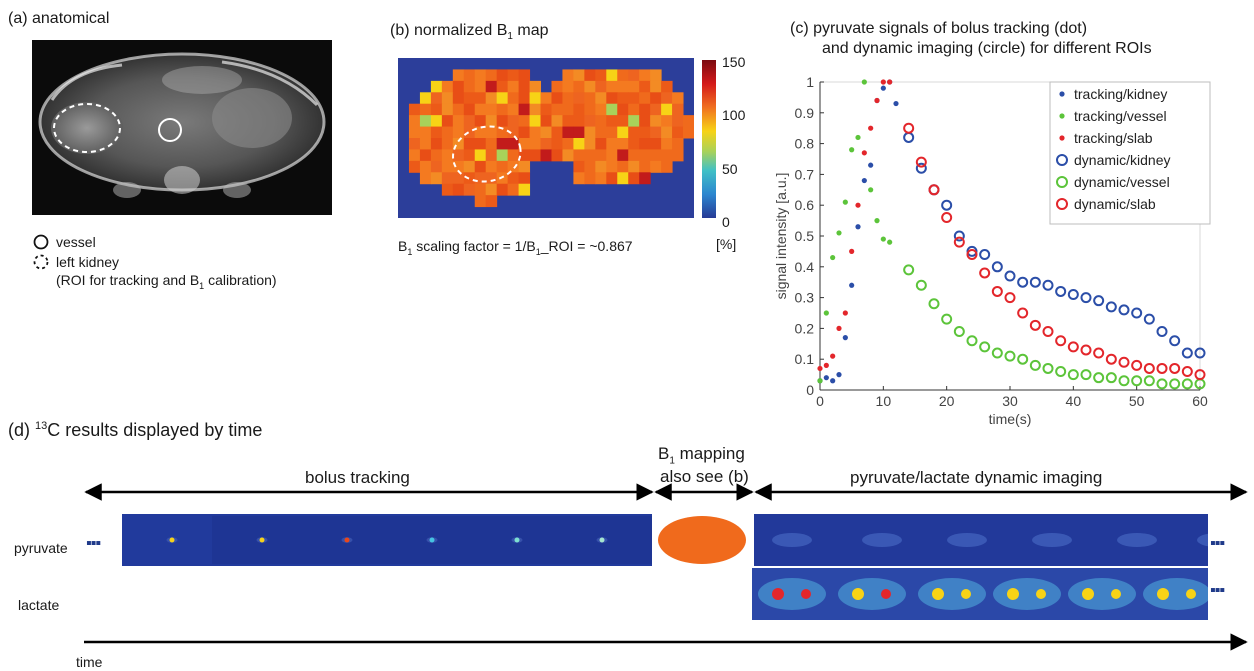 Image resolution: width=1254 pixels, height=671 pixels. What do you see at coordinates (820, 401) in the screenshot?
I see `x-tick-label: 0` at bounding box center [820, 401].